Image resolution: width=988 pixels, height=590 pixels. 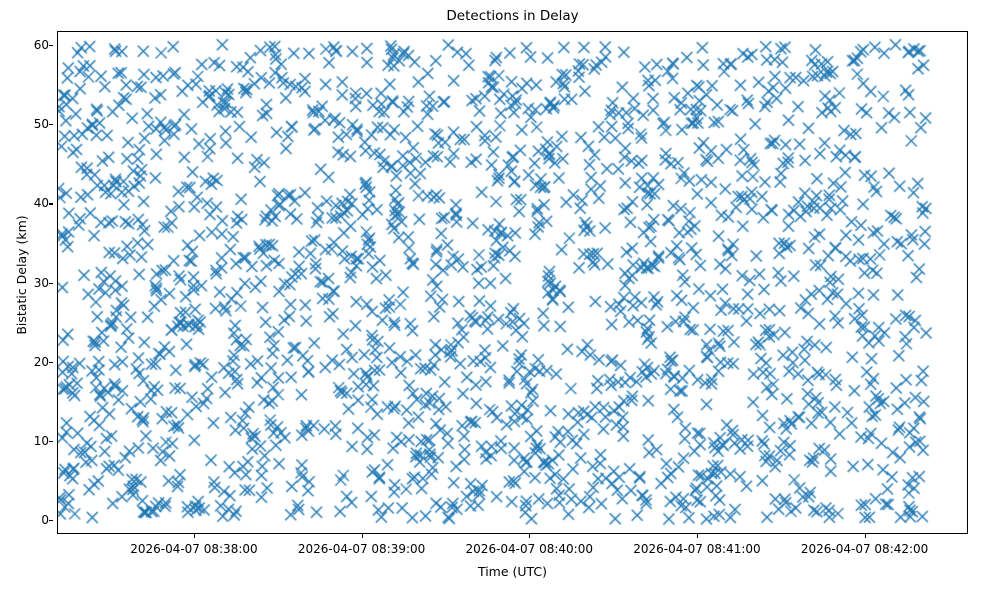 I want to click on y-tick-label: 10, so click(x=41, y=440).